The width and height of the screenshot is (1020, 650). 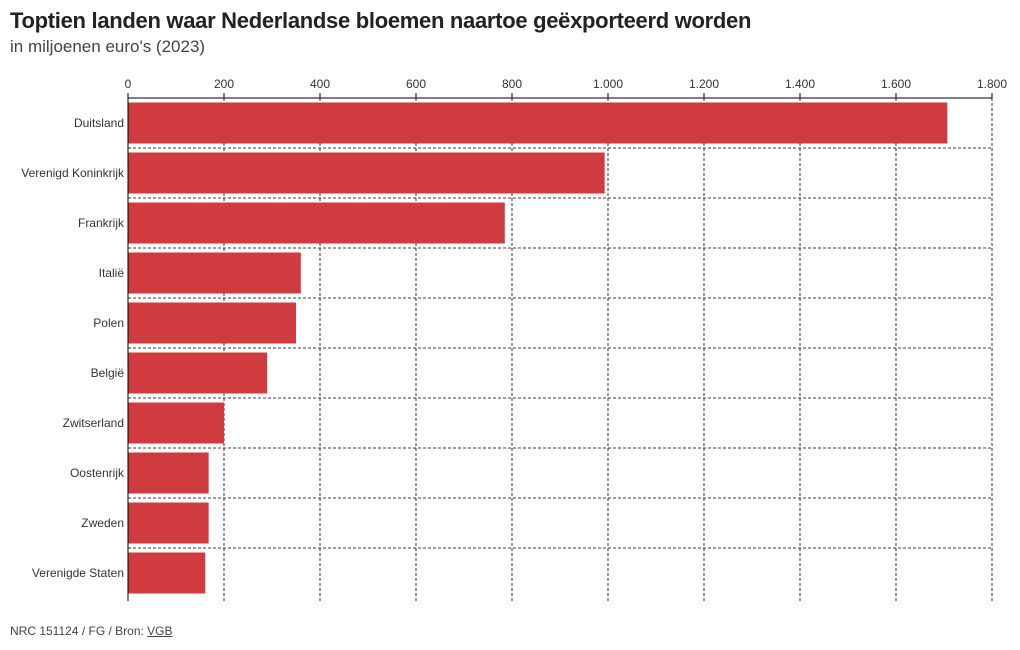 I want to click on x-tick-label: 1.600, so click(x=896, y=84).